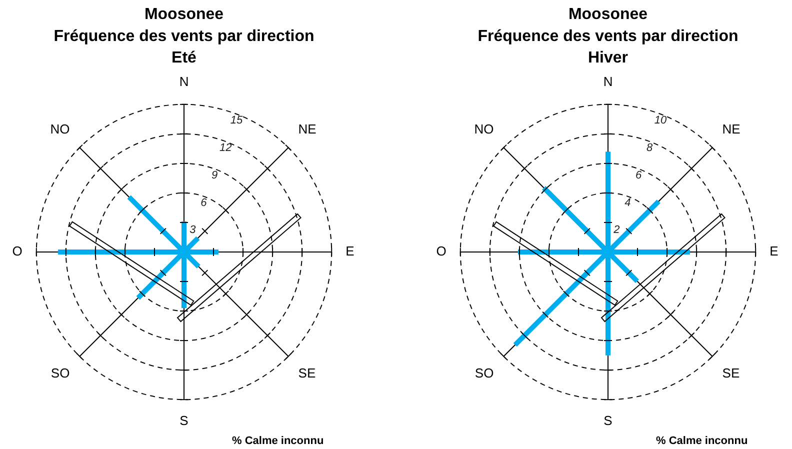 The width and height of the screenshot is (792, 449). Describe the element at coordinates (661, 120) in the screenshot. I see `y-tick-label: 10` at that location.